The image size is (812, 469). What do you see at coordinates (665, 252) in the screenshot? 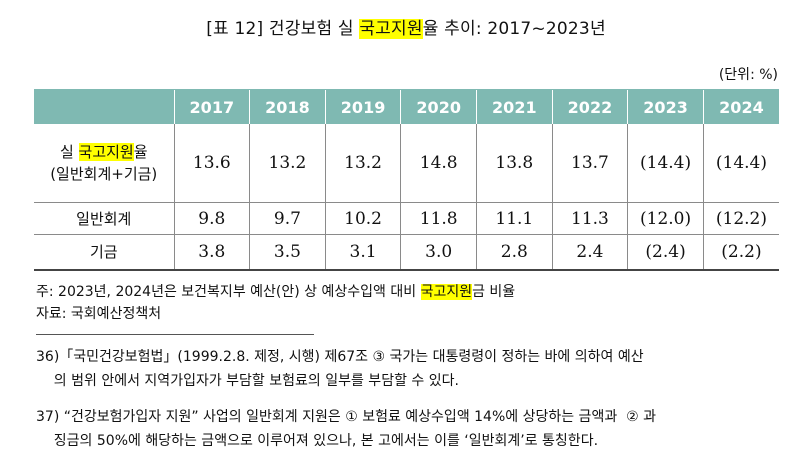
I see `table-cell: (2.4)` at bounding box center [665, 252].